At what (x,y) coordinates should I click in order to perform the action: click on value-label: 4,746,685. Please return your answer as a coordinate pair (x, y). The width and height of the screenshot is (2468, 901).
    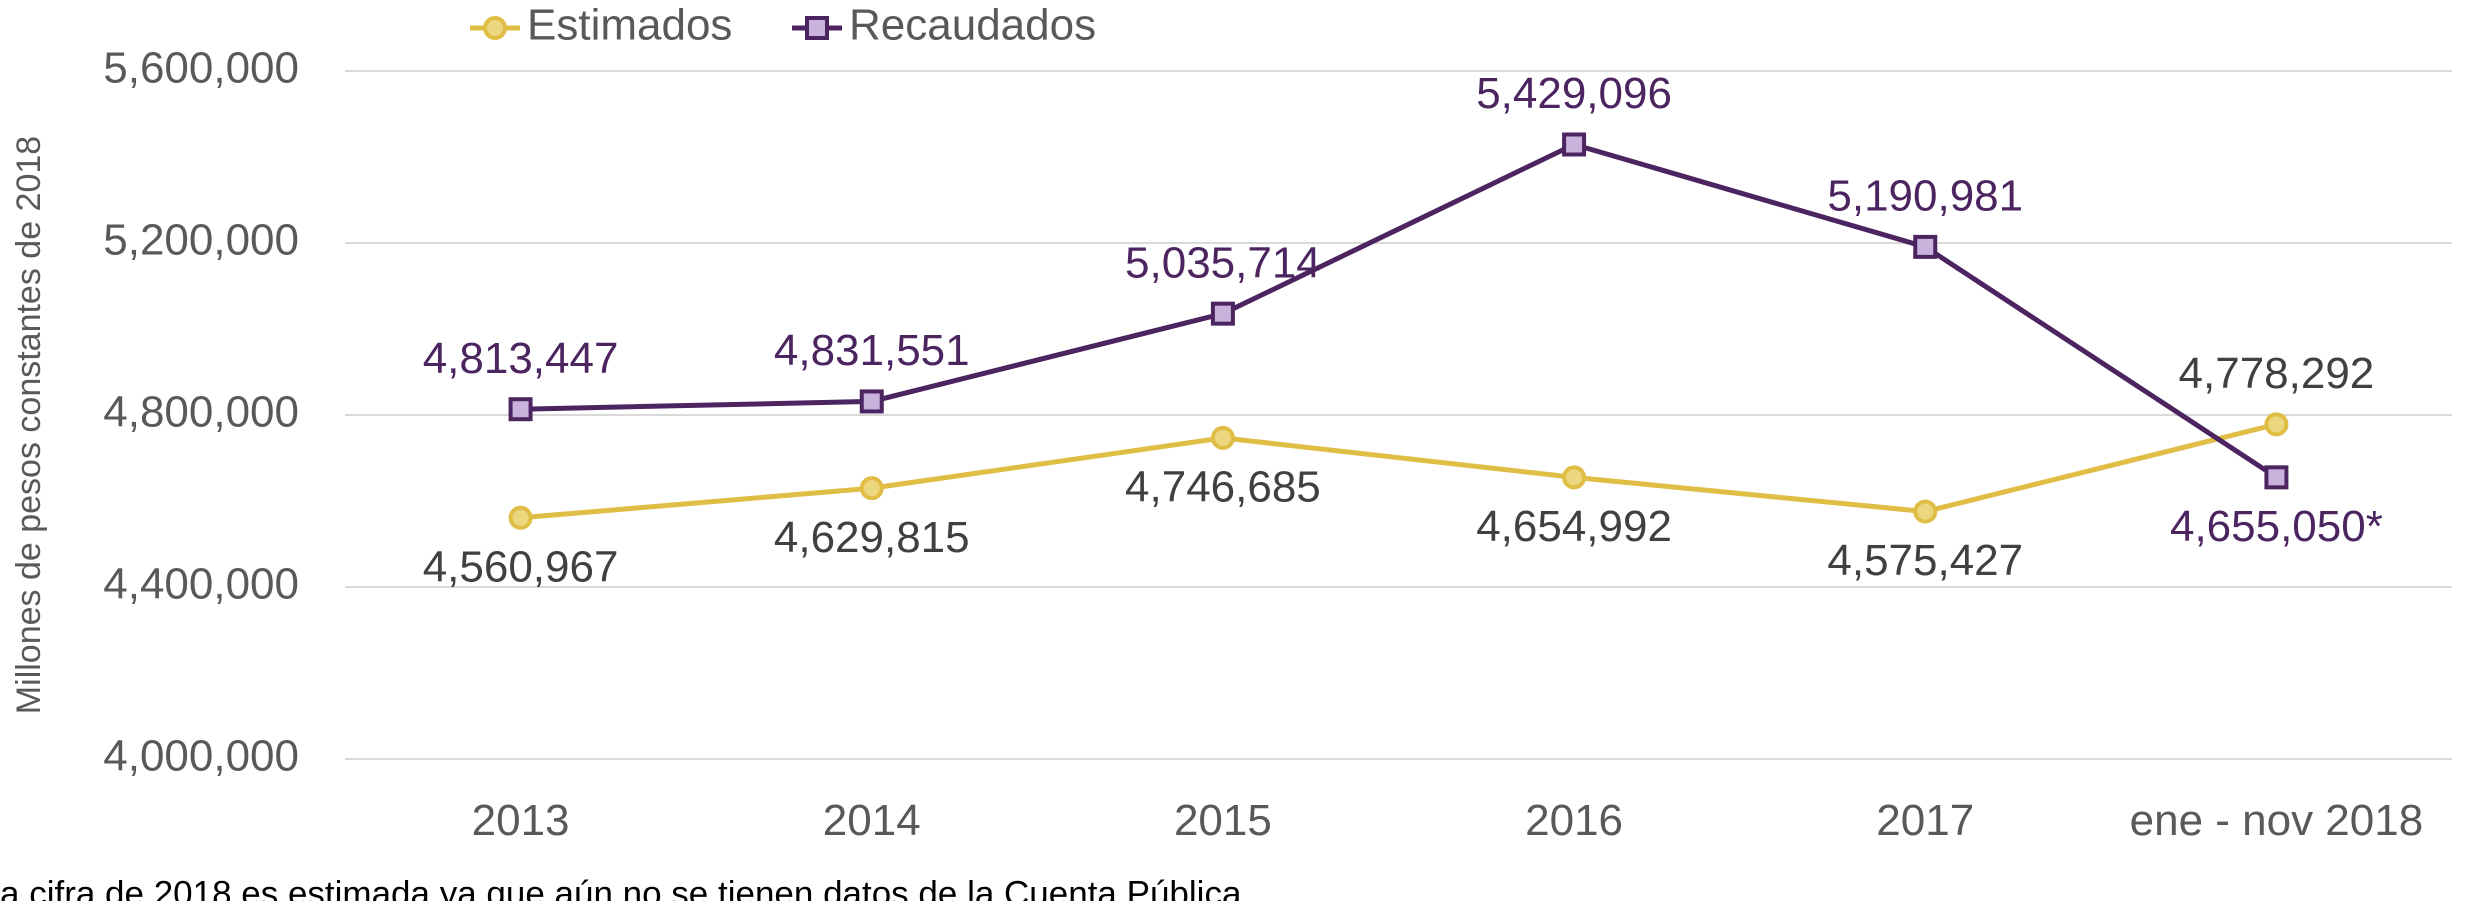
    Looking at the image, I should click on (1223, 487).